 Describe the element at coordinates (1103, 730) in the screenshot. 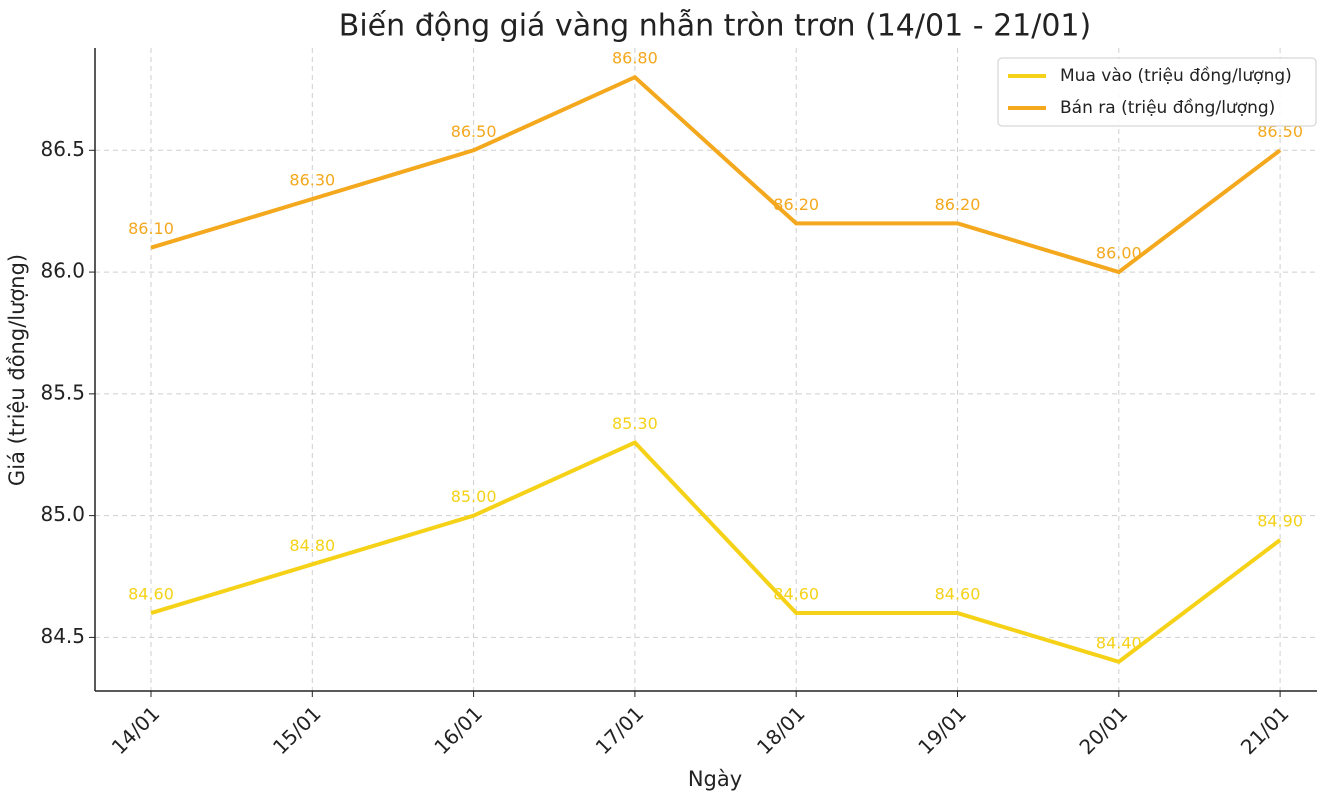

I see `x-tick-label: 20/01` at that location.